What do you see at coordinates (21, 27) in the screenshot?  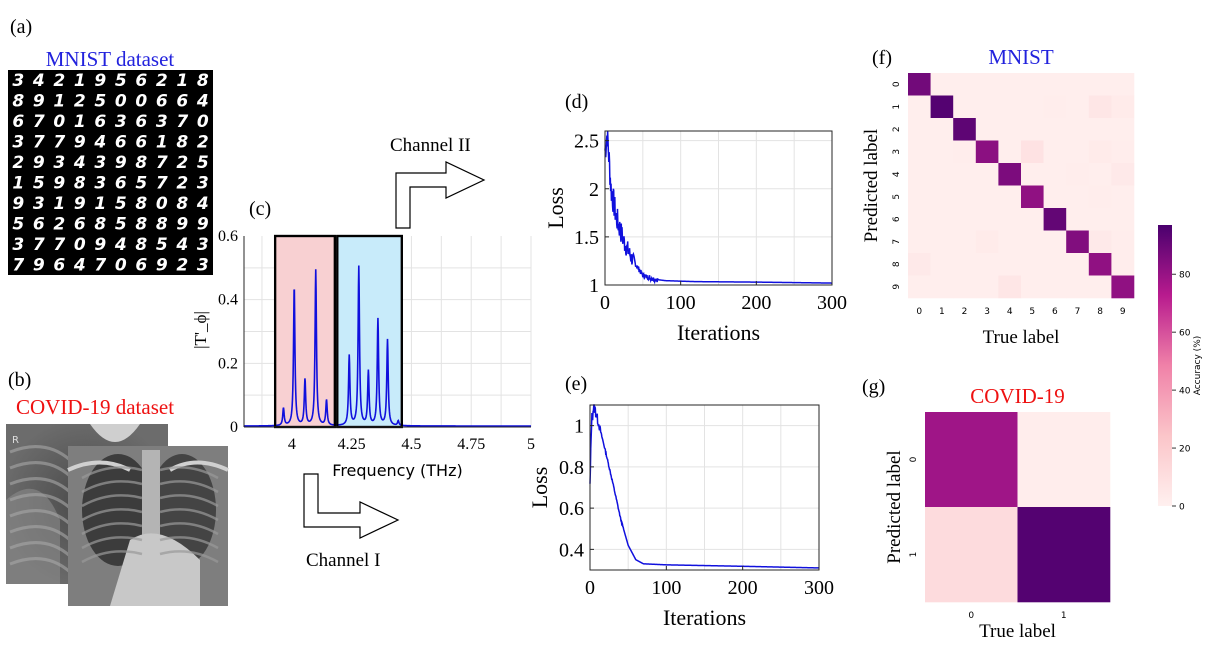 I see `panel-a-label: (a)` at bounding box center [21, 27].